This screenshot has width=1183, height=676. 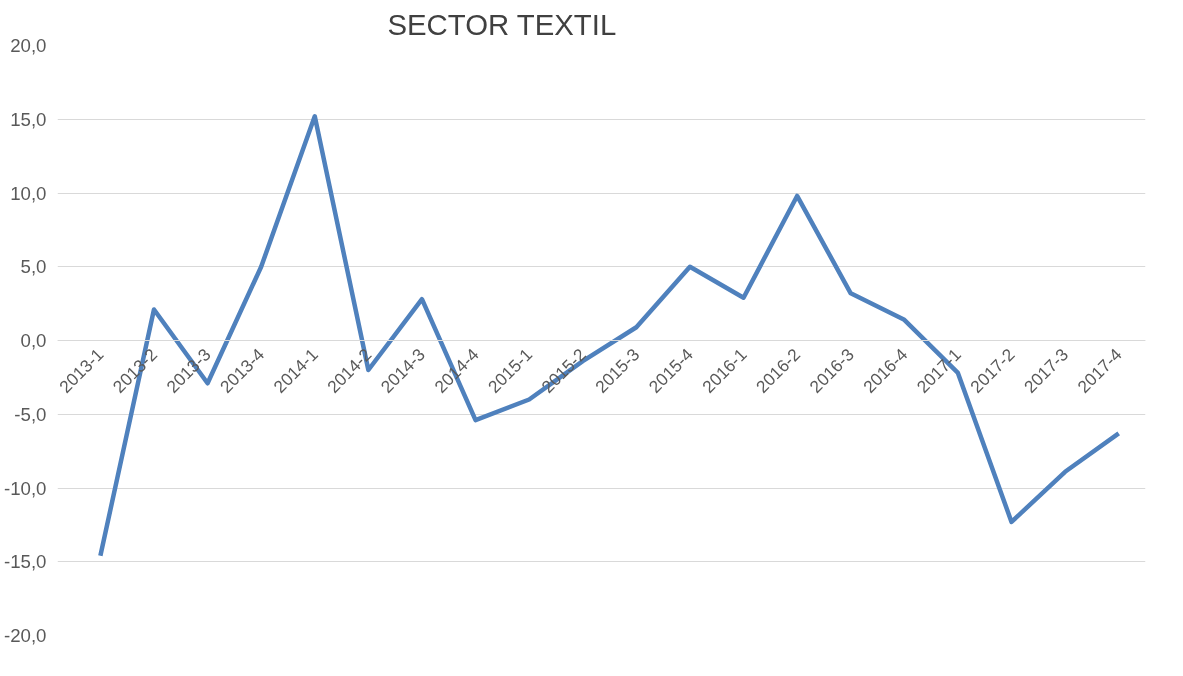 What do you see at coordinates (33, 340) in the screenshot?
I see `y-tick-label: 0,0` at bounding box center [33, 340].